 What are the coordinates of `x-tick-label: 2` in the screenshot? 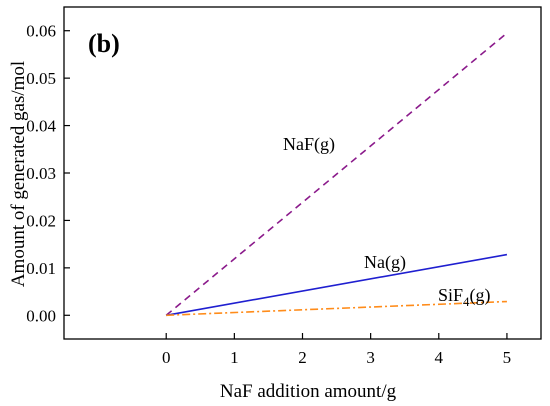 It's located at (302, 357).